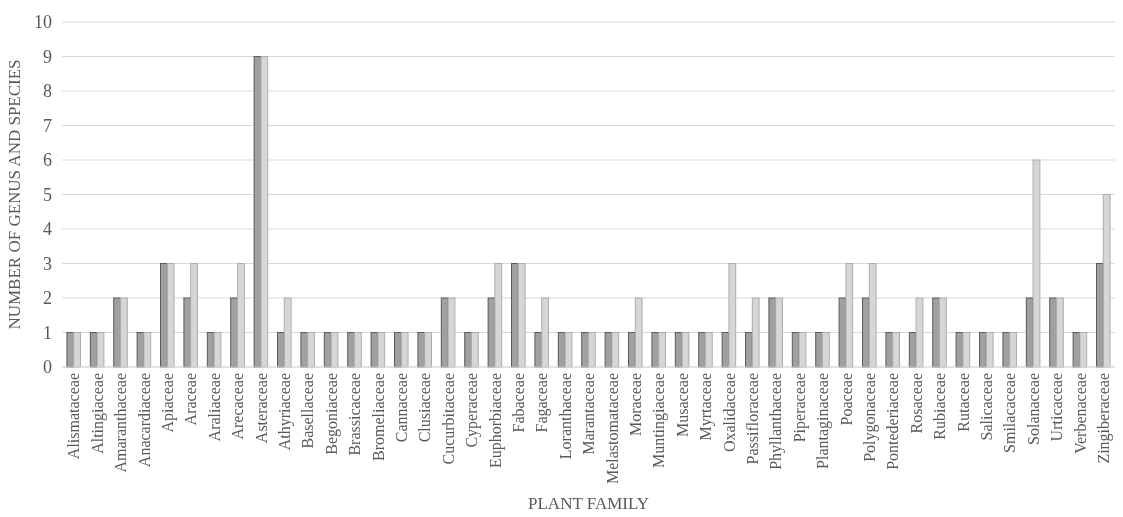 The height and width of the screenshot is (517, 1123). I want to click on x-tick-label: Amaranthaceae, so click(121, 423).